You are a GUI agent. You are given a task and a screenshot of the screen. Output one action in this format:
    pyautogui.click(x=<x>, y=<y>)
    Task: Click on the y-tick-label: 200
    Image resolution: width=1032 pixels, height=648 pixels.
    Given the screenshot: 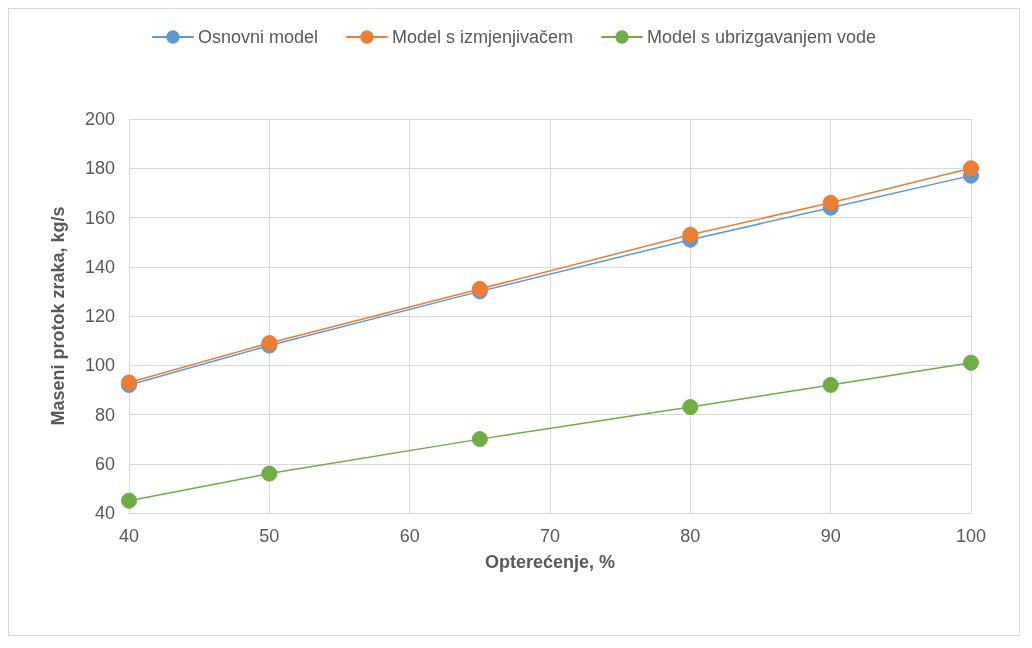 What is the action you would take?
    pyautogui.click(x=99, y=119)
    